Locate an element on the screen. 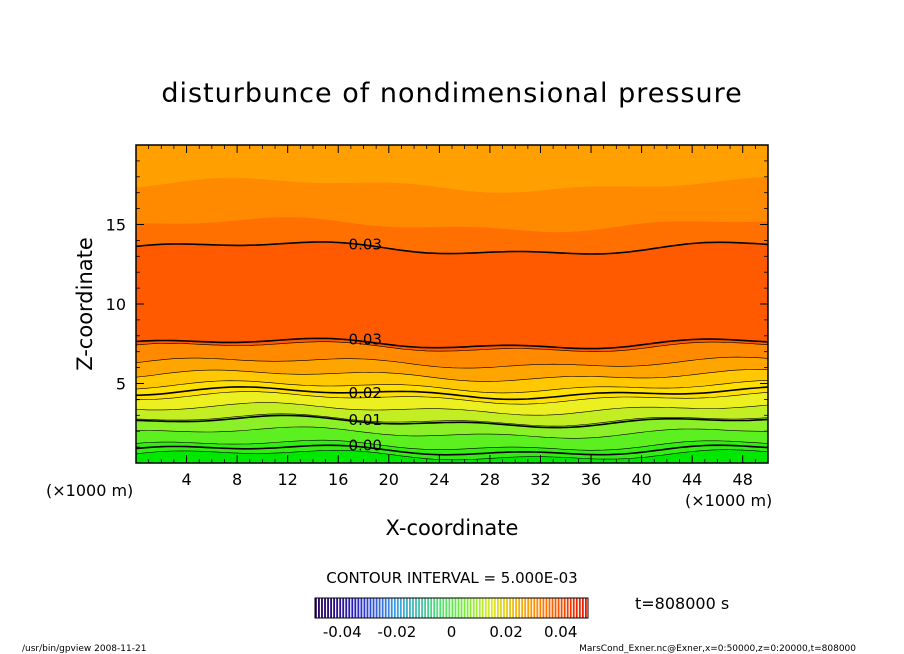 The width and height of the screenshot is (904, 654). colorbar-tick-label: -0.04 is located at coordinates (342, 632).